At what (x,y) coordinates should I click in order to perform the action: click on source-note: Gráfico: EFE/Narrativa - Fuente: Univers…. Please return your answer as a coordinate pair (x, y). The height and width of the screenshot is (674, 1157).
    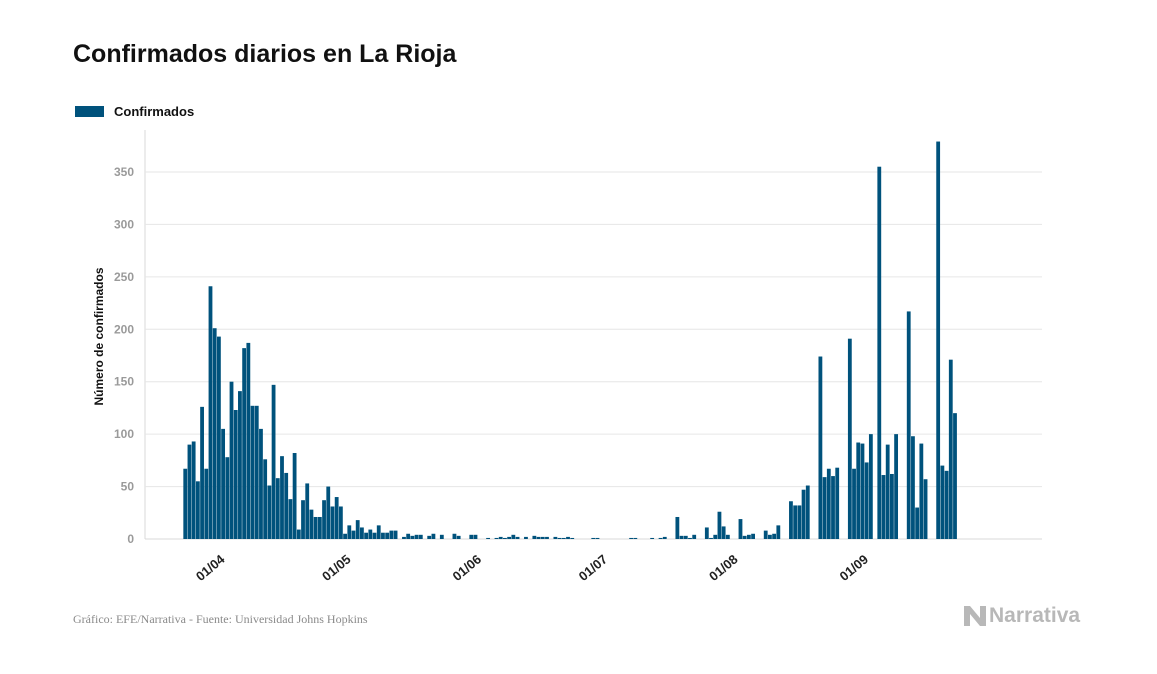
    Looking at the image, I should click on (220, 619).